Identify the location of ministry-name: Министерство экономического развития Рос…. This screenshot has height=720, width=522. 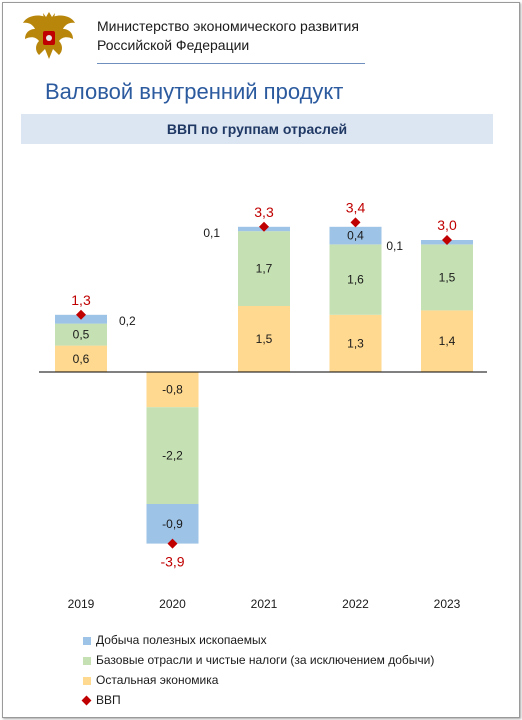
(228, 36).